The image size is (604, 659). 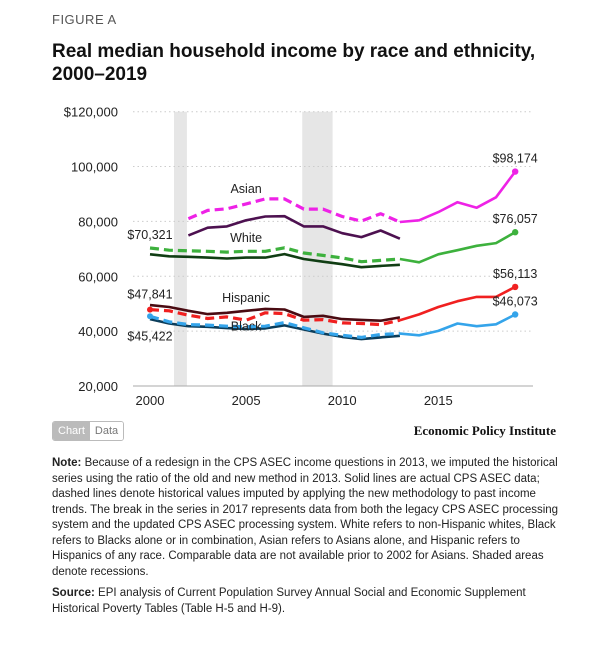 I want to click on series-label-black: Black, so click(x=246, y=327).